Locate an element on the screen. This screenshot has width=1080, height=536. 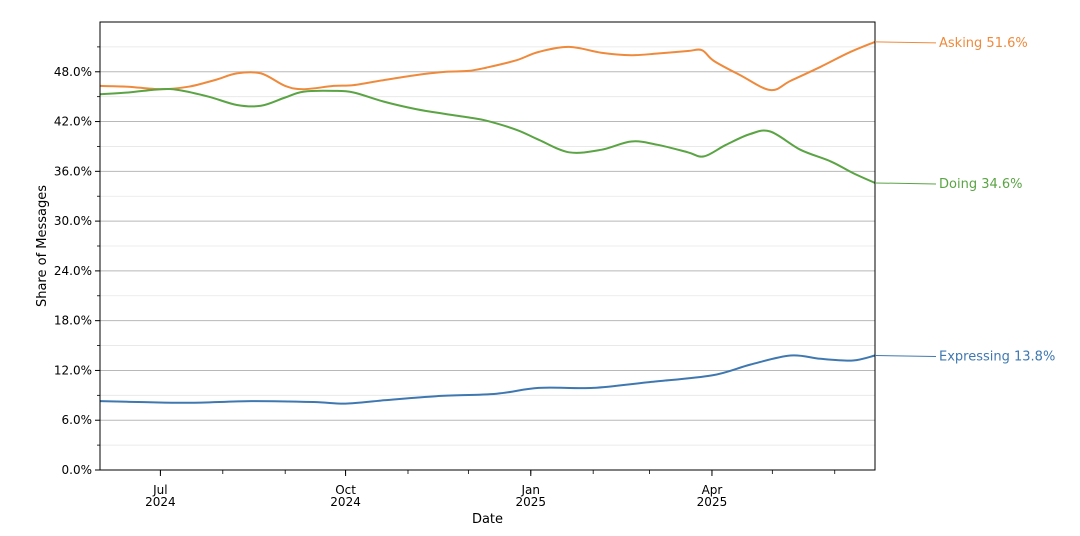
y-tick-label: 24.0% is located at coordinates (73, 271).